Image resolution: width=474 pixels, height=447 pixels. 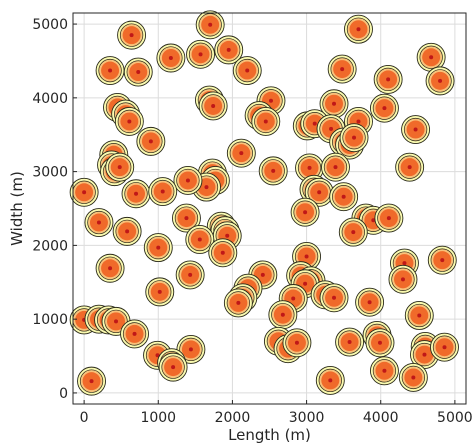 What do you see at coordinates (50, 25) in the screenshot?
I see `y-tick-label: 5000` at bounding box center [50, 25].